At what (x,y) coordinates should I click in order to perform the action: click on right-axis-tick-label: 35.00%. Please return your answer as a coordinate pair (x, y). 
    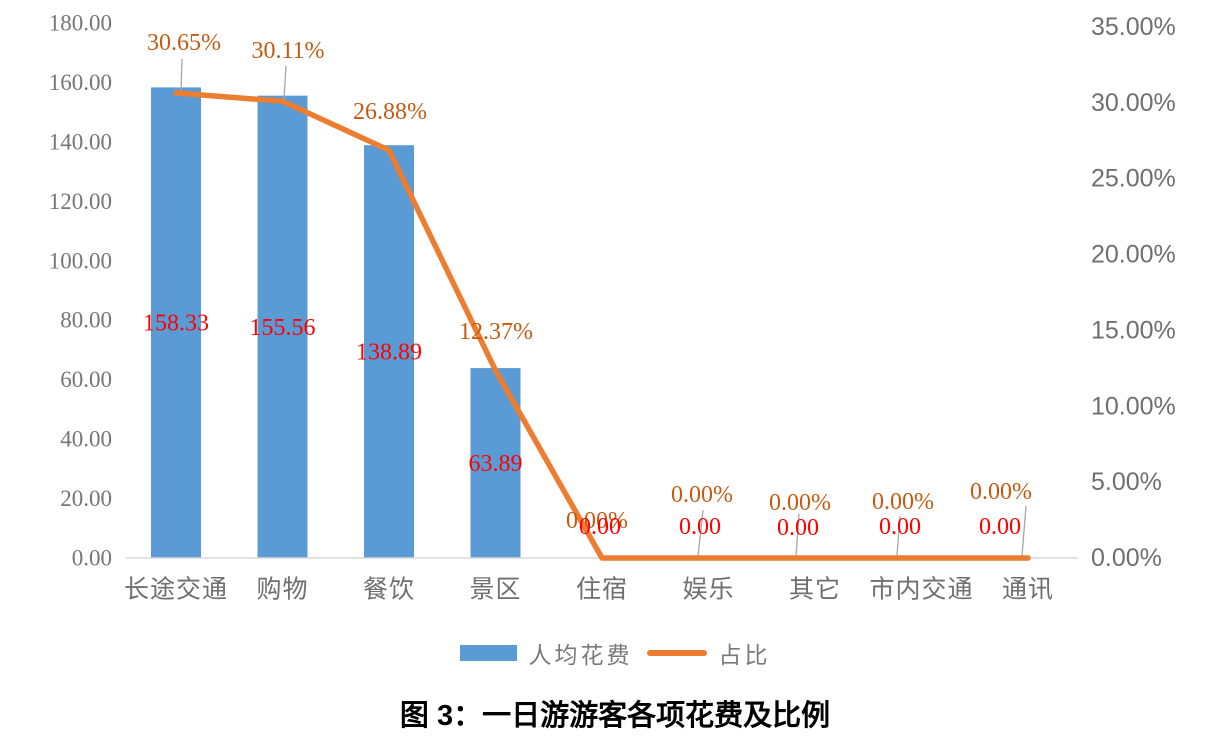
    Looking at the image, I should click on (1133, 27).